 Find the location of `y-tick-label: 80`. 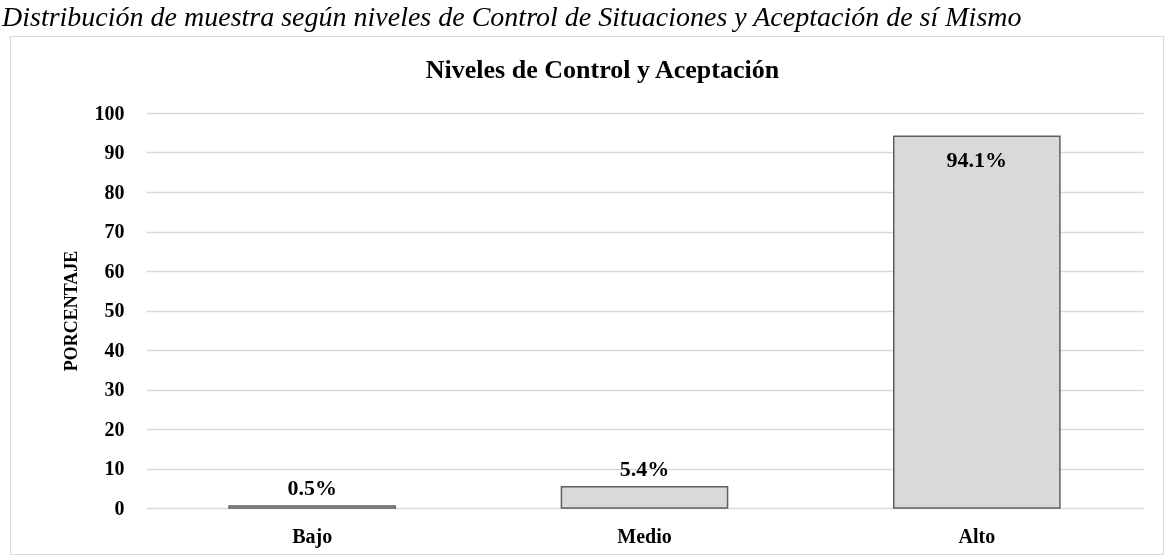

y-tick-label: 80 is located at coordinates (114, 191).